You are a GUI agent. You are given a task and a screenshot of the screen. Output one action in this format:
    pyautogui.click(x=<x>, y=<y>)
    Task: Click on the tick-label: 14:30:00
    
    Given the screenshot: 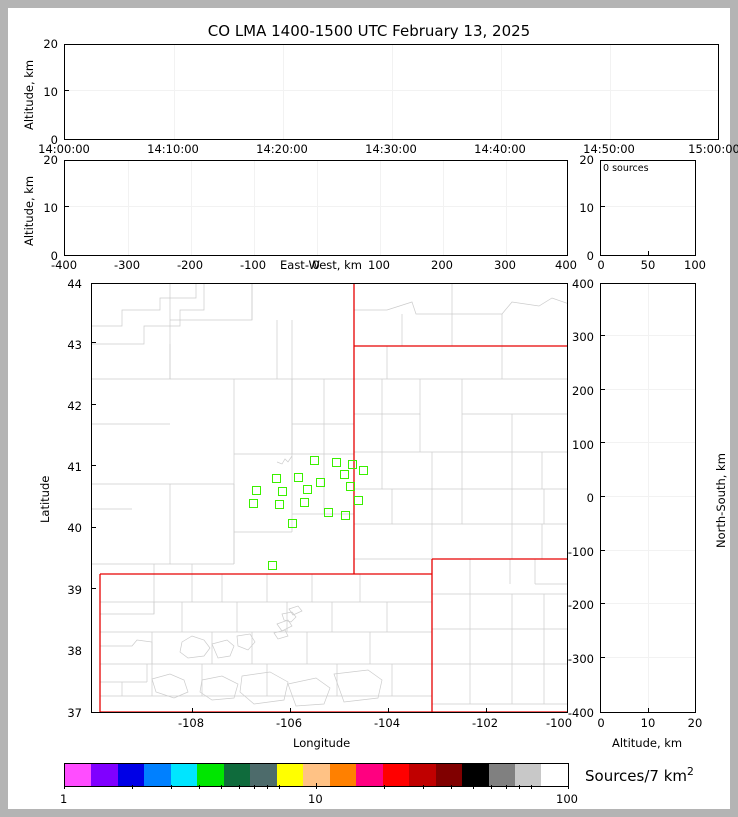 What is the action you would take?
    pyautogui.click(x=391, y=149)
    